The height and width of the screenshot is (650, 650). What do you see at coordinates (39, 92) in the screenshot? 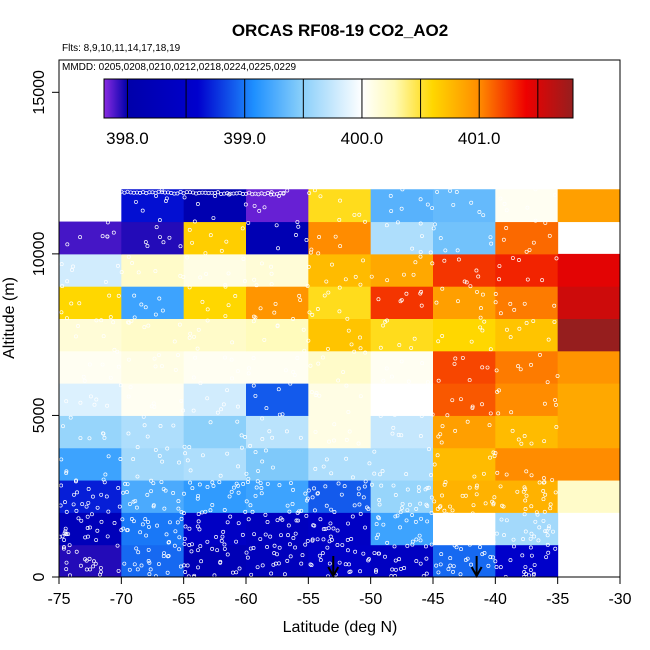
I see `y-tick-label: 15000` at bounding box center [39, 92].